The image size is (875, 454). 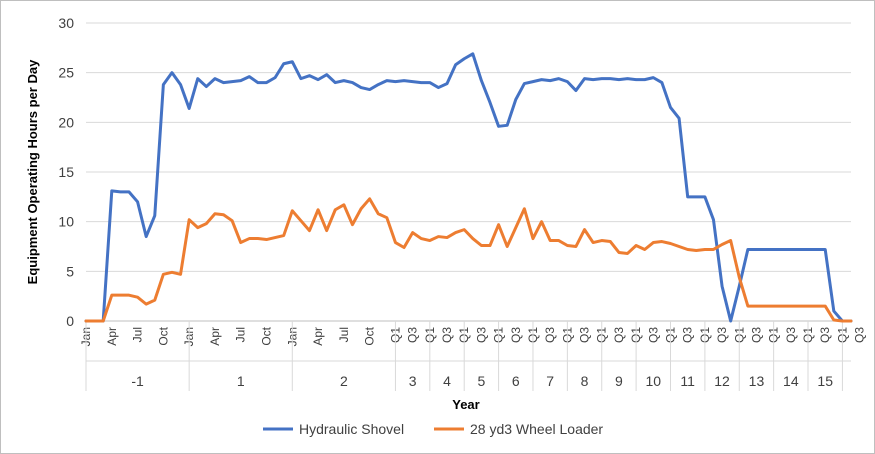 I want to click on y-axis-title: Equipment Operating Hours per Day, so click(x=32, y=171).